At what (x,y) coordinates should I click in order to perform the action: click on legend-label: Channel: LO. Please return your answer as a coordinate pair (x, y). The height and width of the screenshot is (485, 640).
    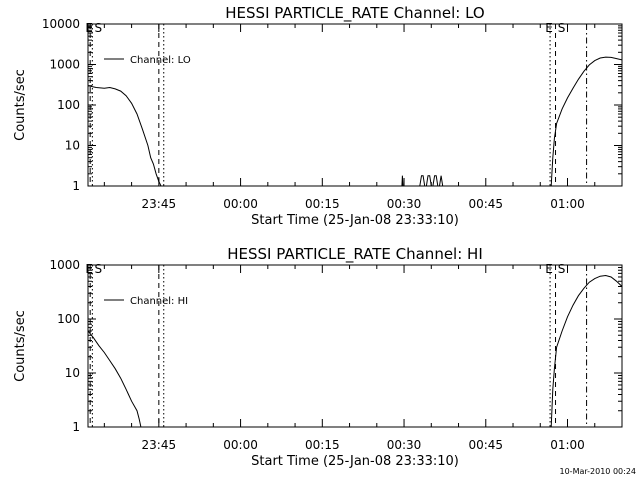
    Looking at the image, I should click on (160, 60).